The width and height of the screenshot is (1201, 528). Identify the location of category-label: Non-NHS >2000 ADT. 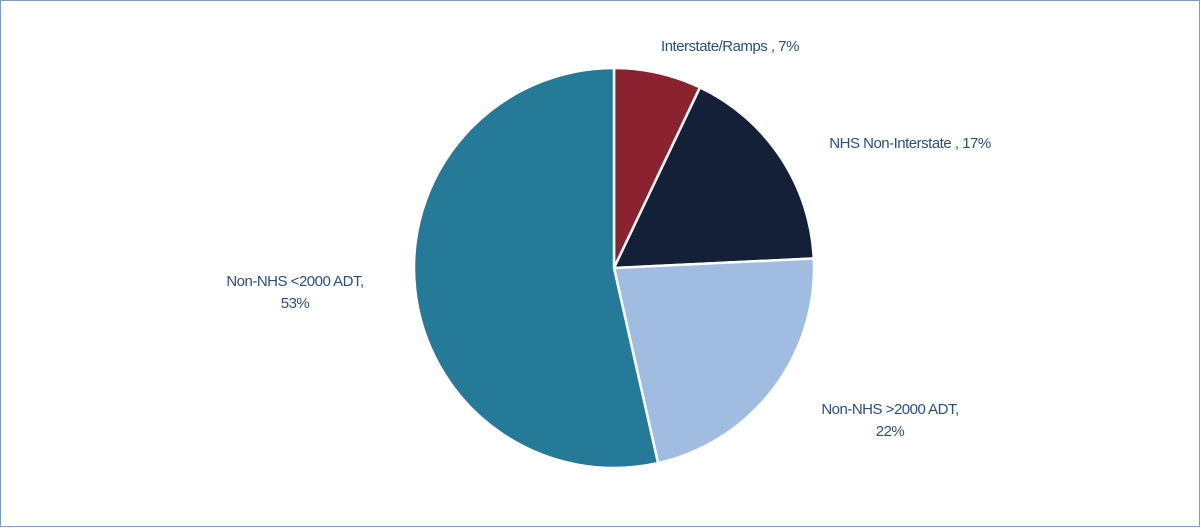
(889, 409).